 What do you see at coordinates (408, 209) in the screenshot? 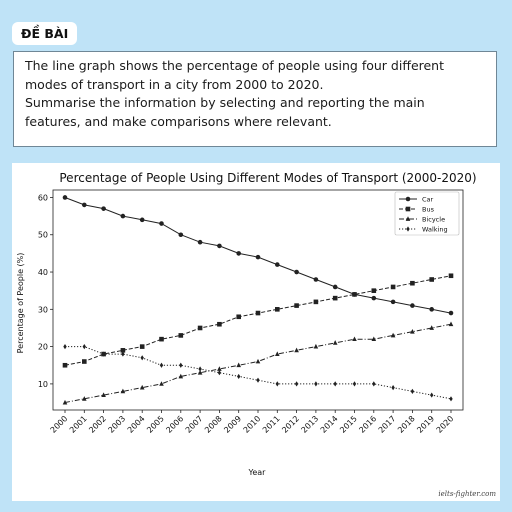
I see `legend-marker-bus` at bounding box center [408, 209].